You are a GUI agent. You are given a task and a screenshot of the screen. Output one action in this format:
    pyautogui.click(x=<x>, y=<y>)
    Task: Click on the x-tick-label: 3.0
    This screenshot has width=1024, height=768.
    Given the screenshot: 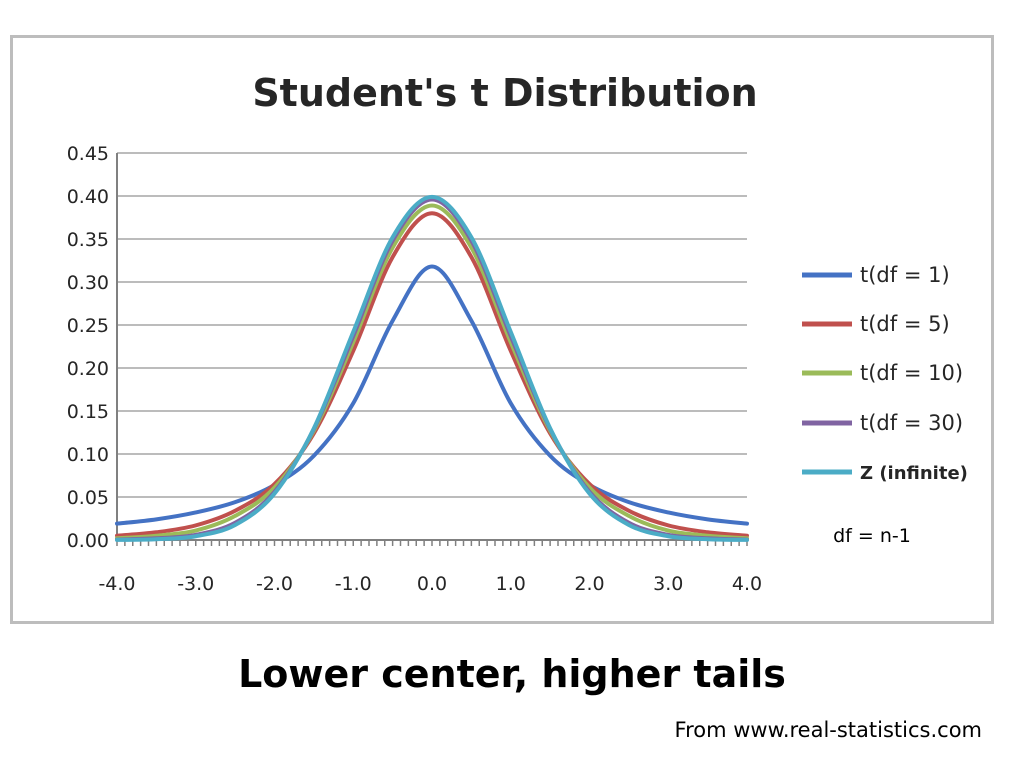 What is the action you would take?
    pyautogui.click(x=668, y=584)
    